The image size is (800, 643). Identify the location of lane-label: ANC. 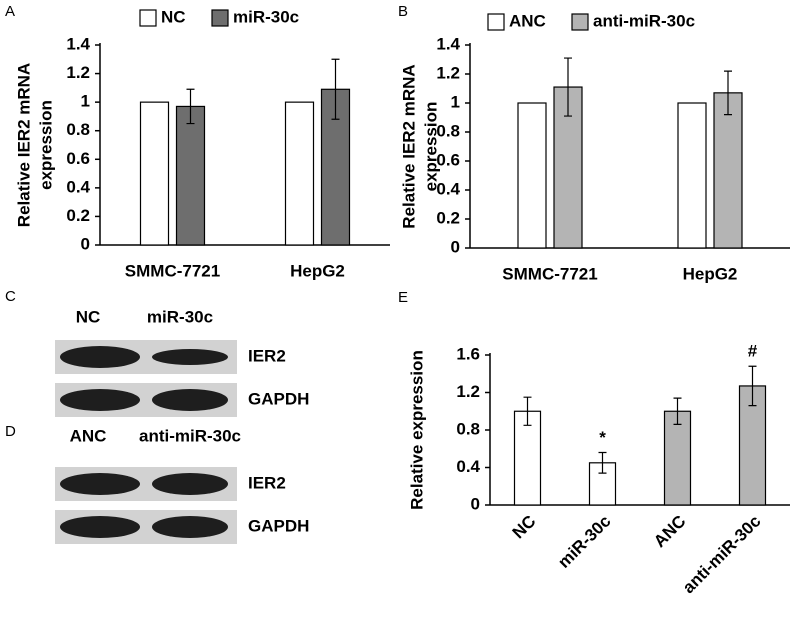
(88, 435).